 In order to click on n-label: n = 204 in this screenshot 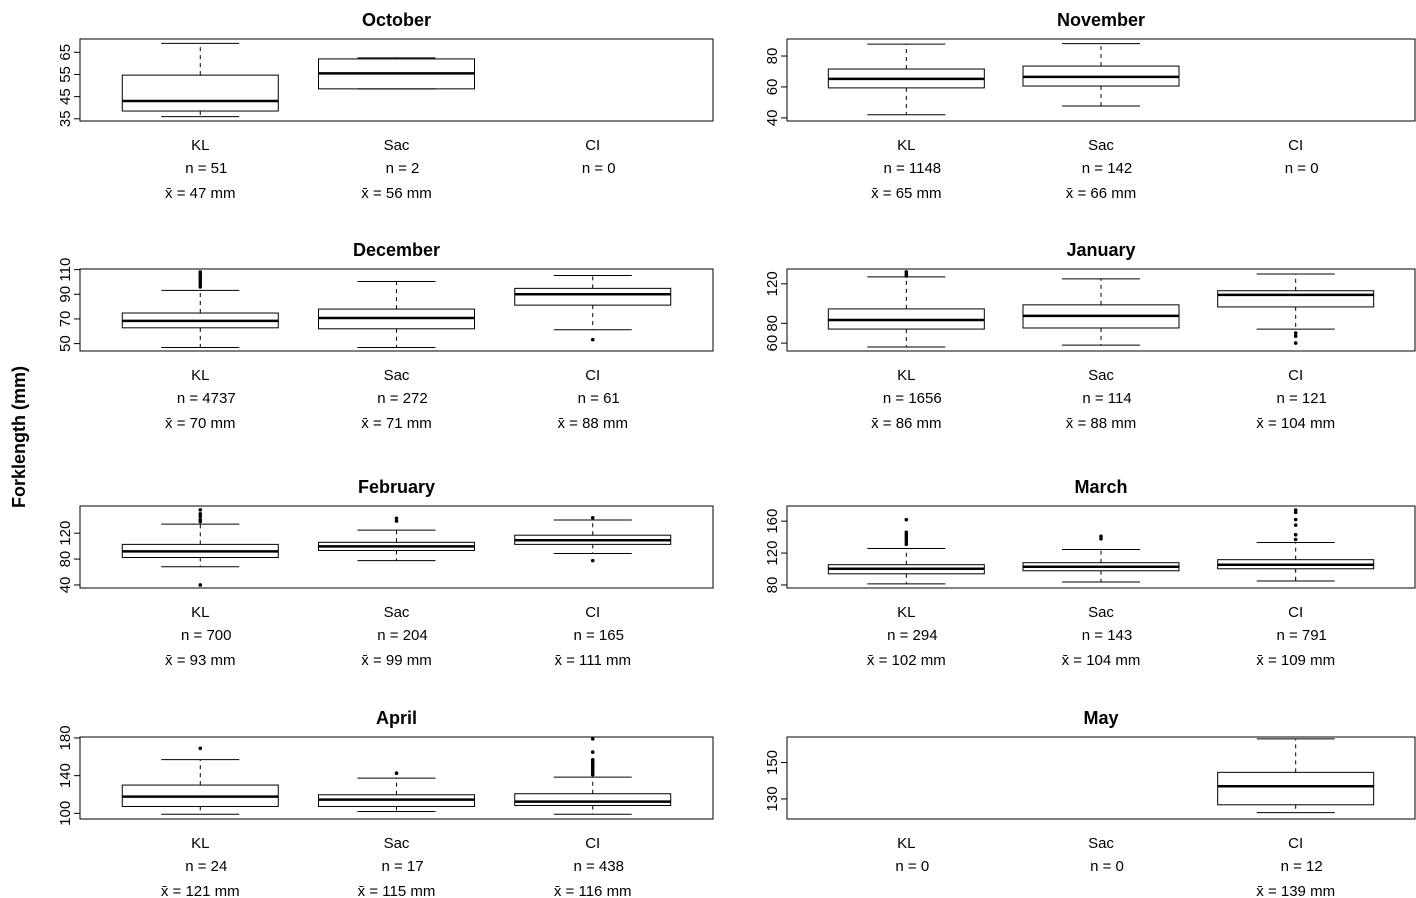, I will do `click(402, 635)`.